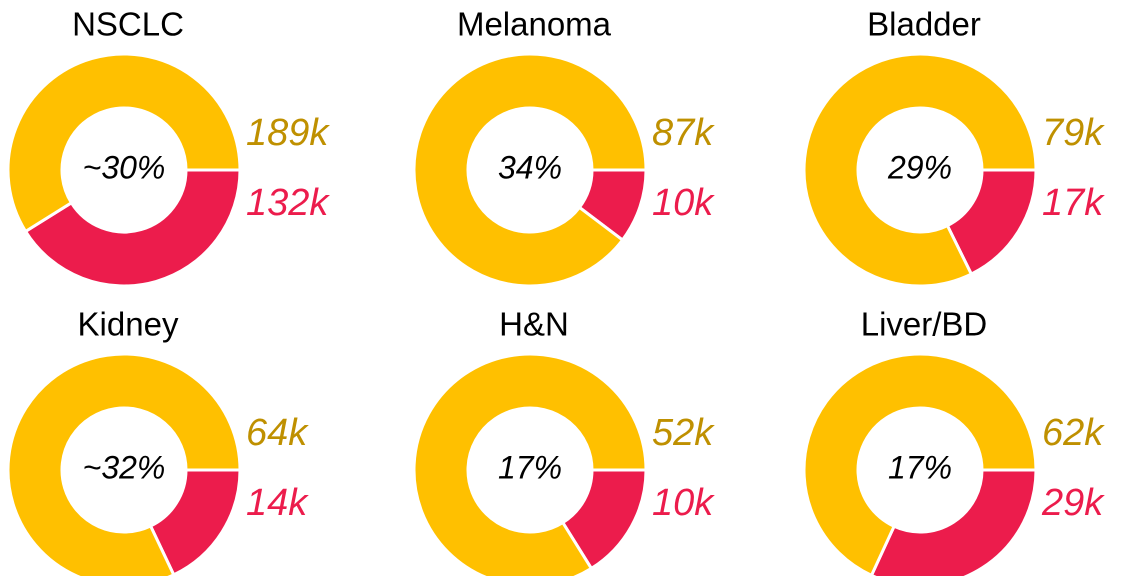  I want to click on center-label: 34%, so click(530, 167).